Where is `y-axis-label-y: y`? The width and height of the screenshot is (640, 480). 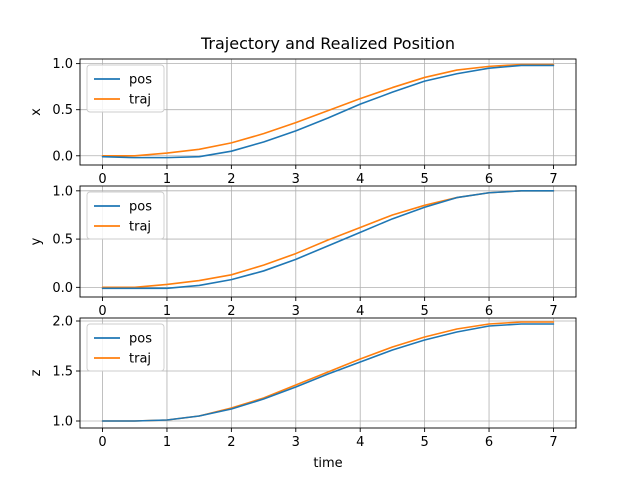
y-axis-label-y: y is located at coordinates (36, 241).